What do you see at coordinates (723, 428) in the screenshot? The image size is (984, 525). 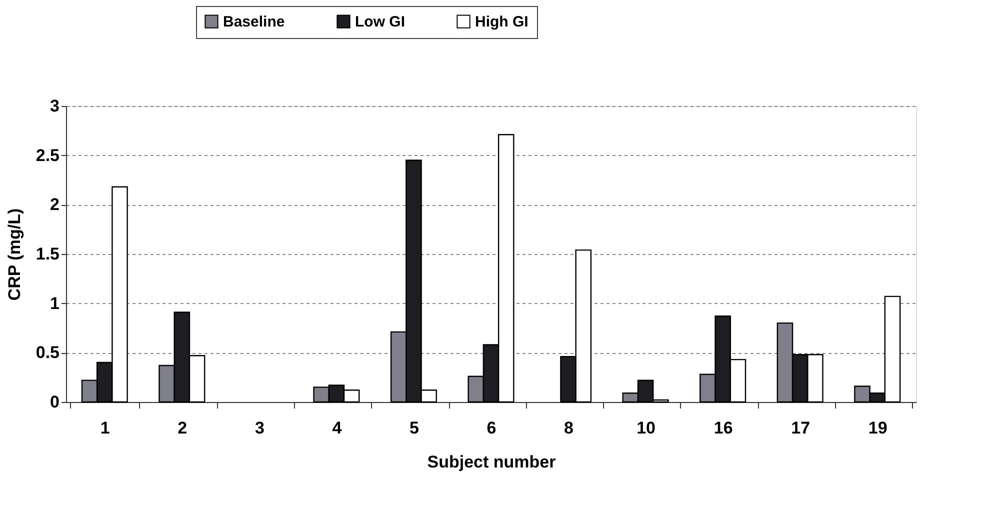 I see `x-tick-label: 16` at bounding box center [723, 428].